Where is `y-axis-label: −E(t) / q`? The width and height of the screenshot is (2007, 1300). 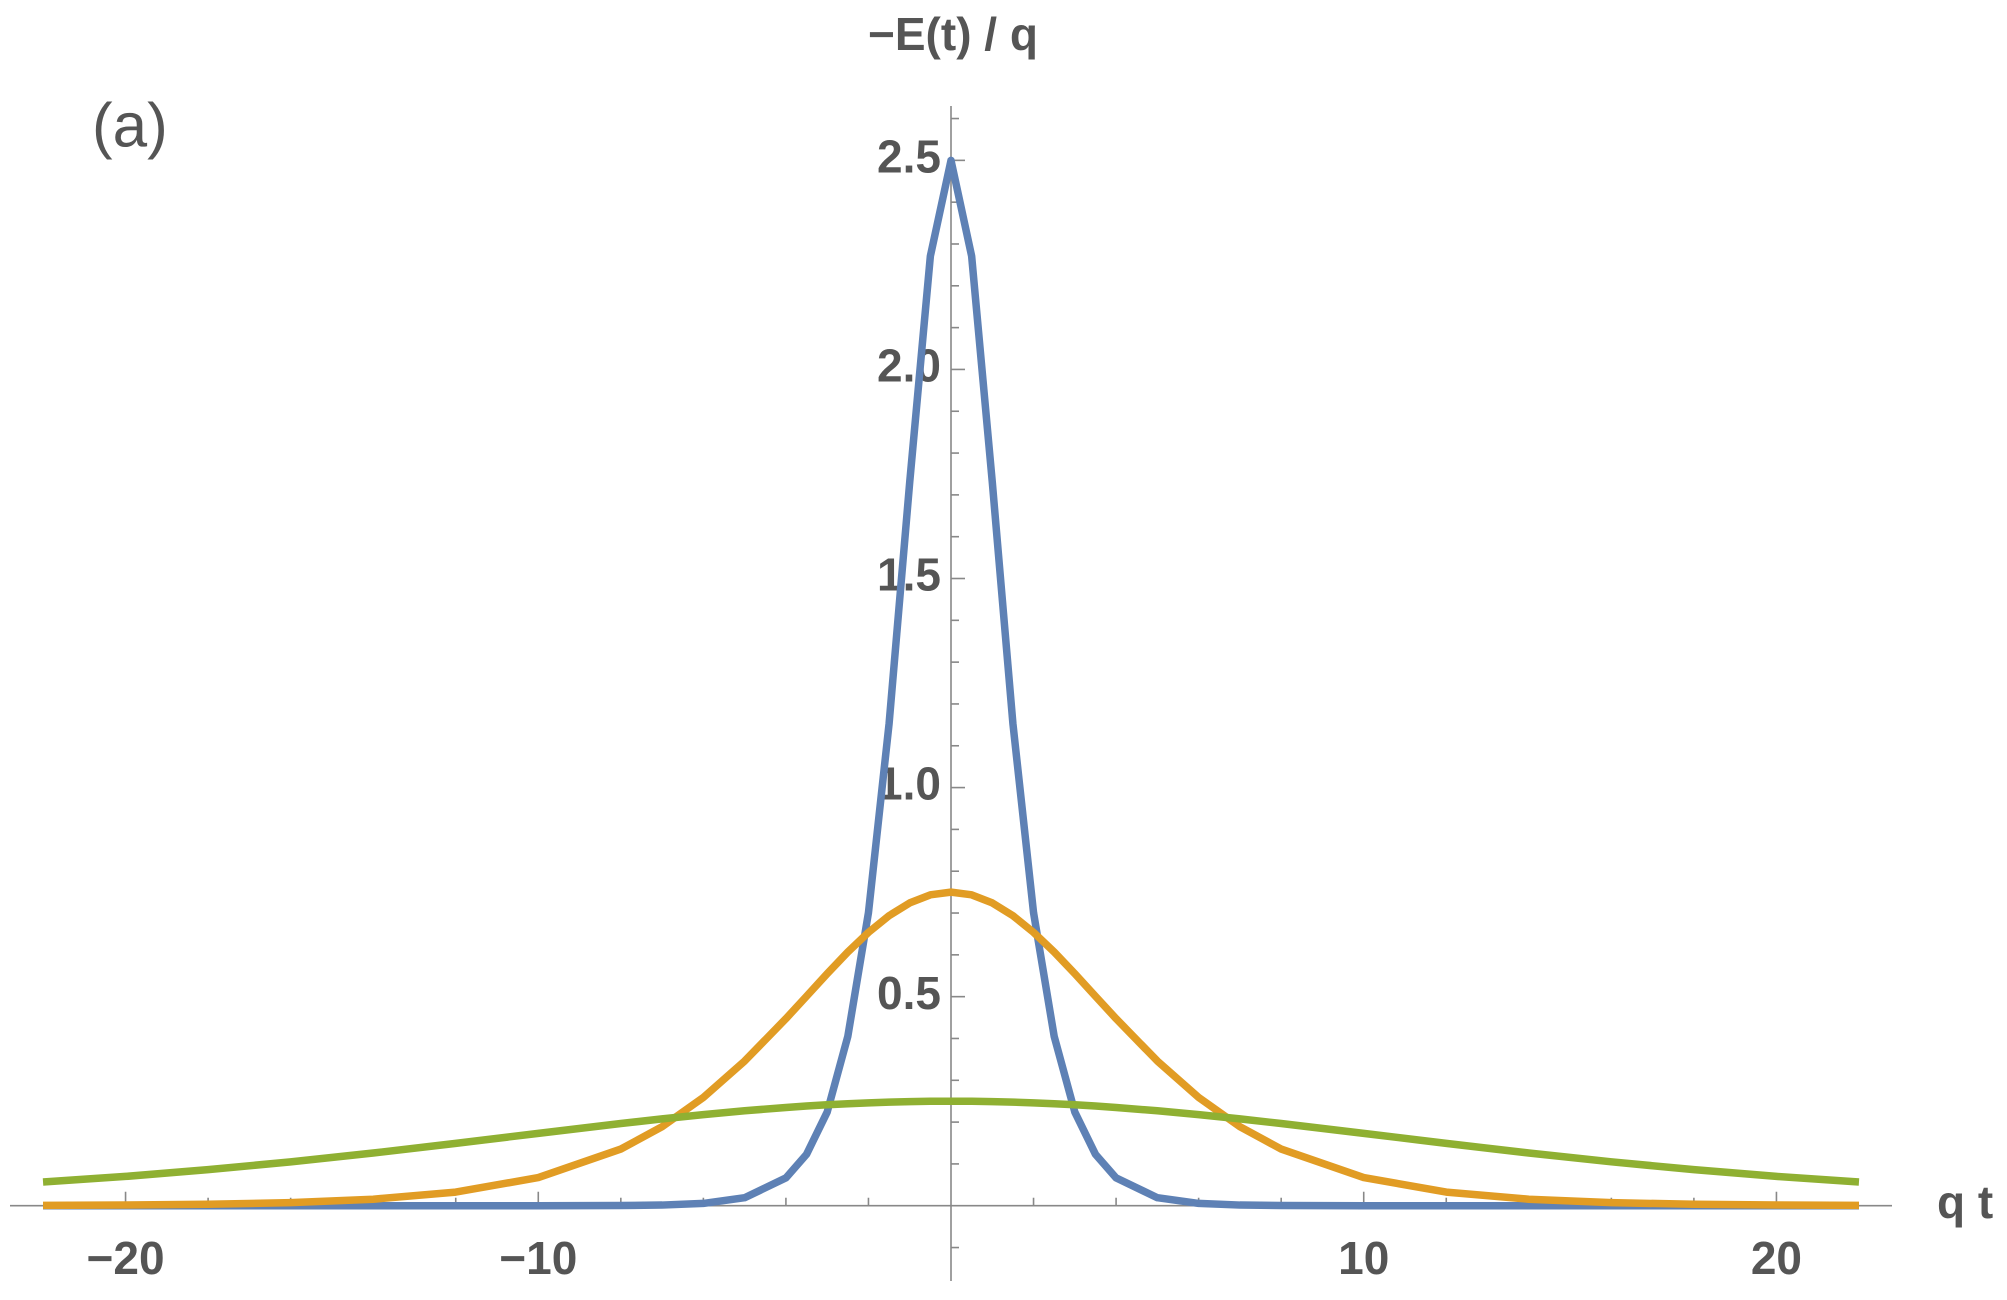 y-axis-label: −E(t) / q is located at coordinates (953, 34).